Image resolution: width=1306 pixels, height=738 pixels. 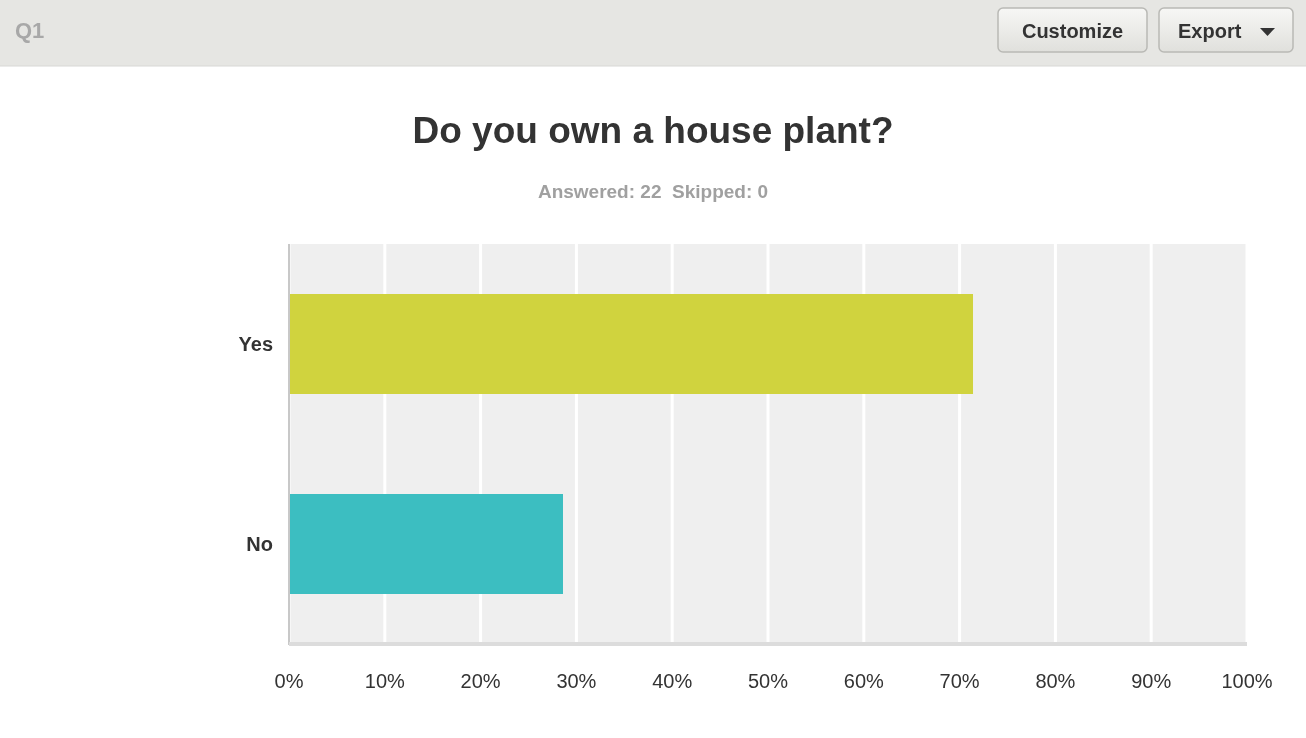 I want to click on x-tick-label: 70%, so click(x=959, y=681).